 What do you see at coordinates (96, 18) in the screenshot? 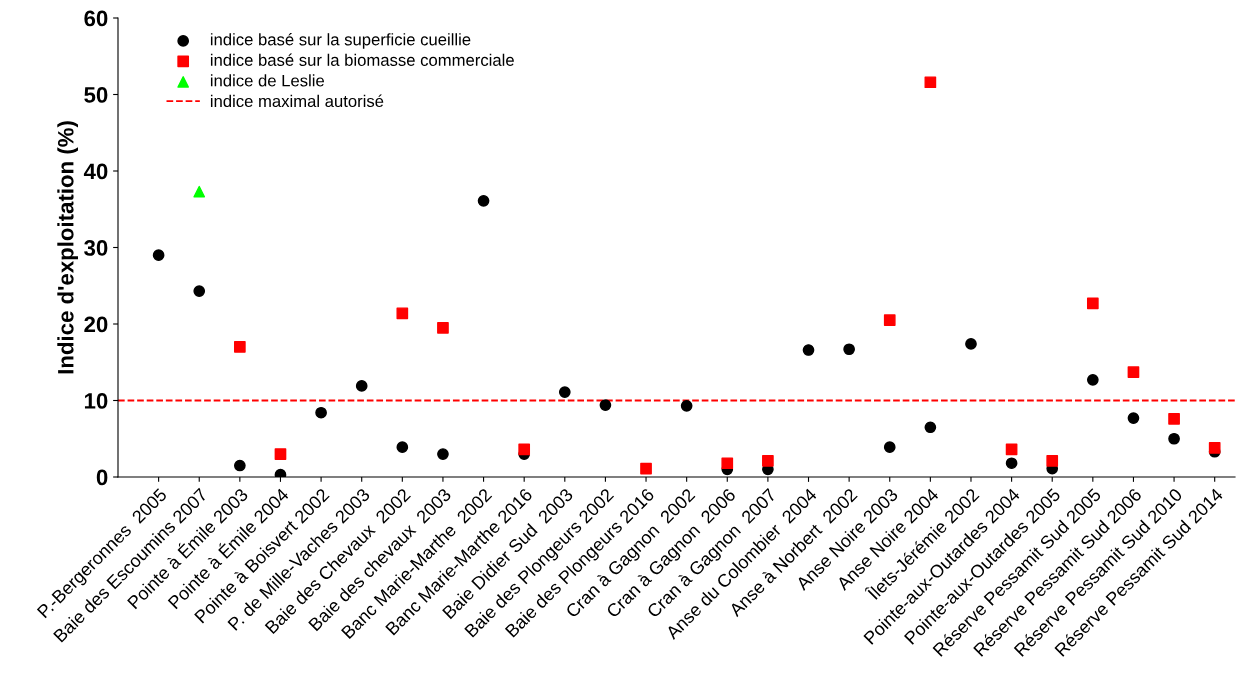
I see `y-tick-label: 60` at bounding box center [96, 18].